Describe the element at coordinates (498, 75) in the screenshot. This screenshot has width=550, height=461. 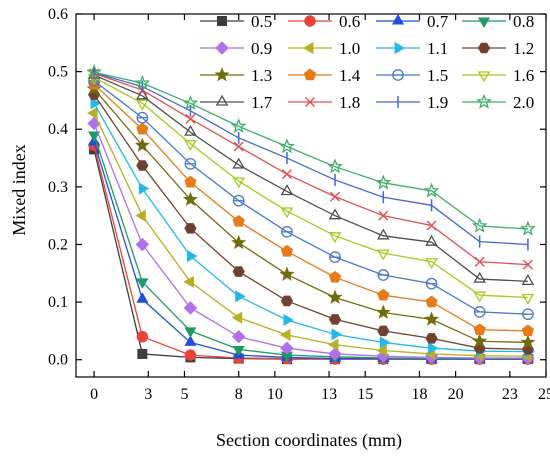
I see `legend-entry-1.6: 1.6` at that location.